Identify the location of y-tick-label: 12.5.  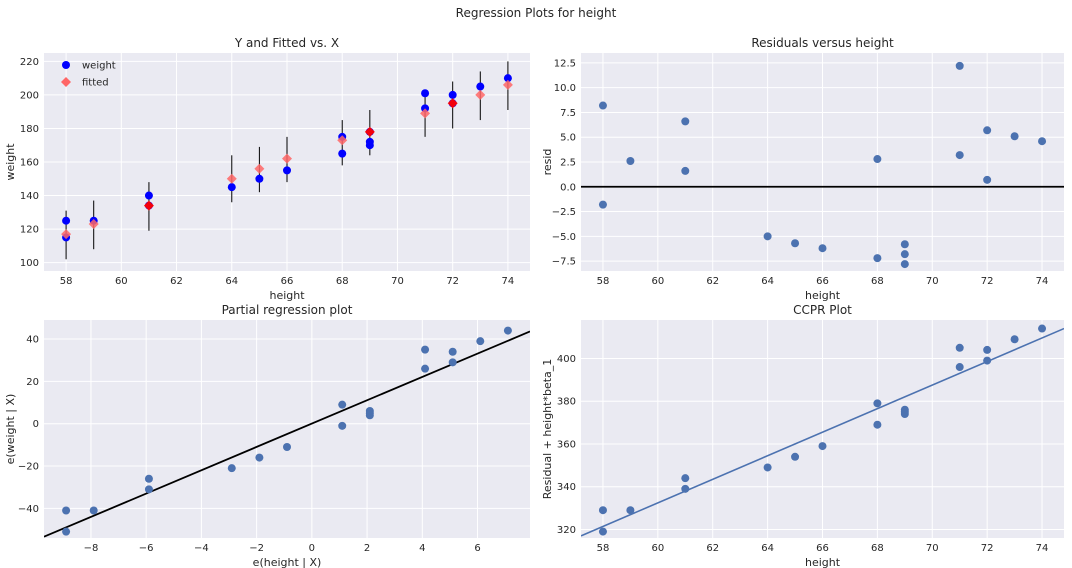
(565, 63).